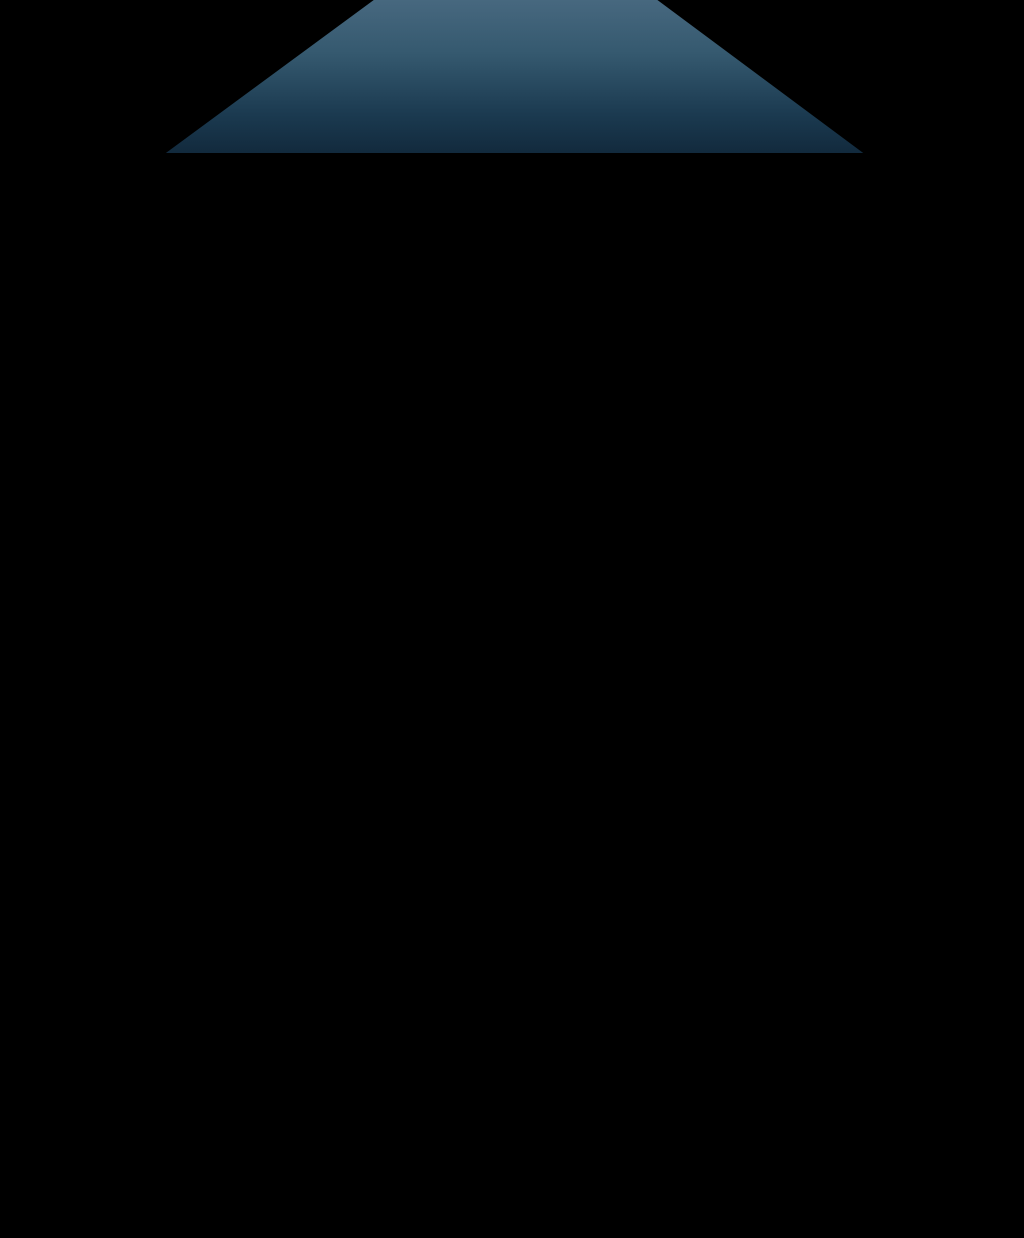 The width and height of the screenshot is (1024, 1238). Describe the element at coordinates (11, 80) in the screenshot. I see `column-header: AP` at that location.